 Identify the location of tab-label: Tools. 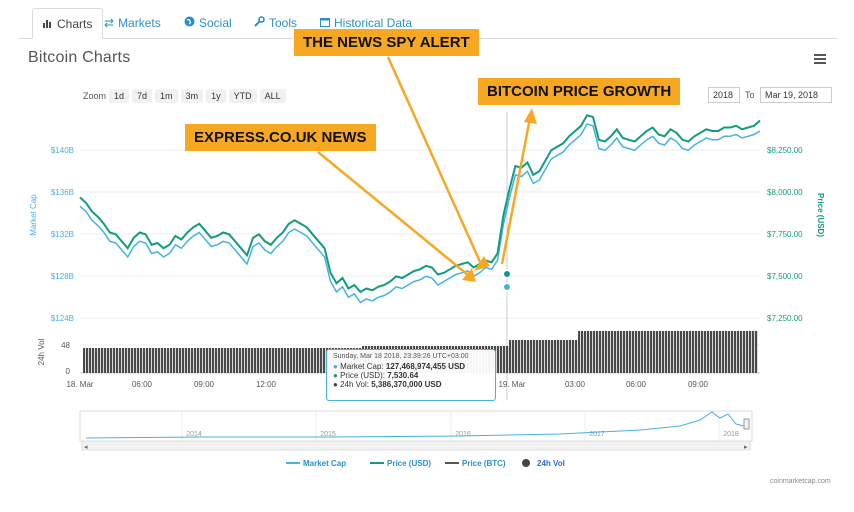
(283, 23).